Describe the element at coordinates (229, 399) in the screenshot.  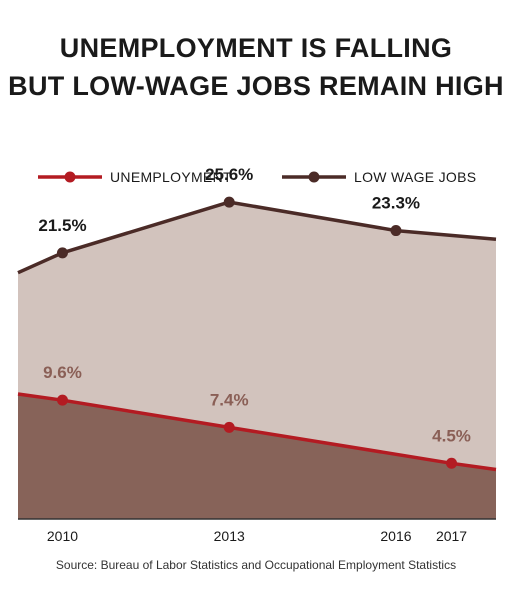
I see `unemployment-data-label-2: 7.4%` at that location.